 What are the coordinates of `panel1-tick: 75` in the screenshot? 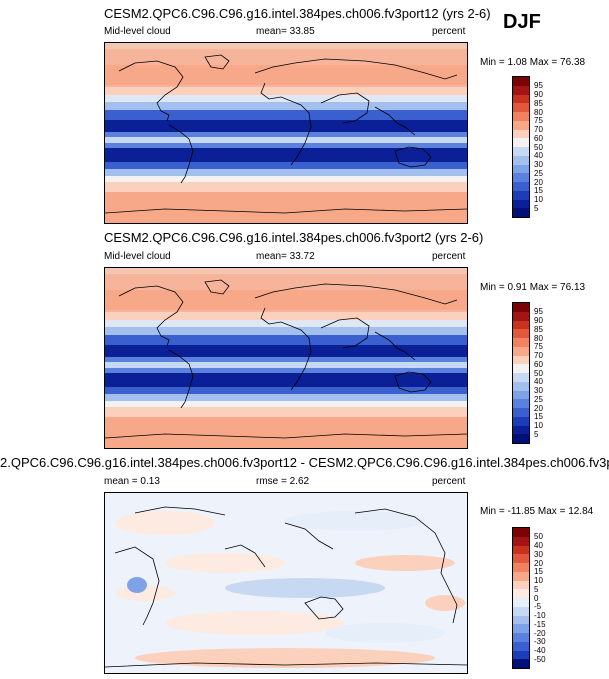 It's located at (538, 120).